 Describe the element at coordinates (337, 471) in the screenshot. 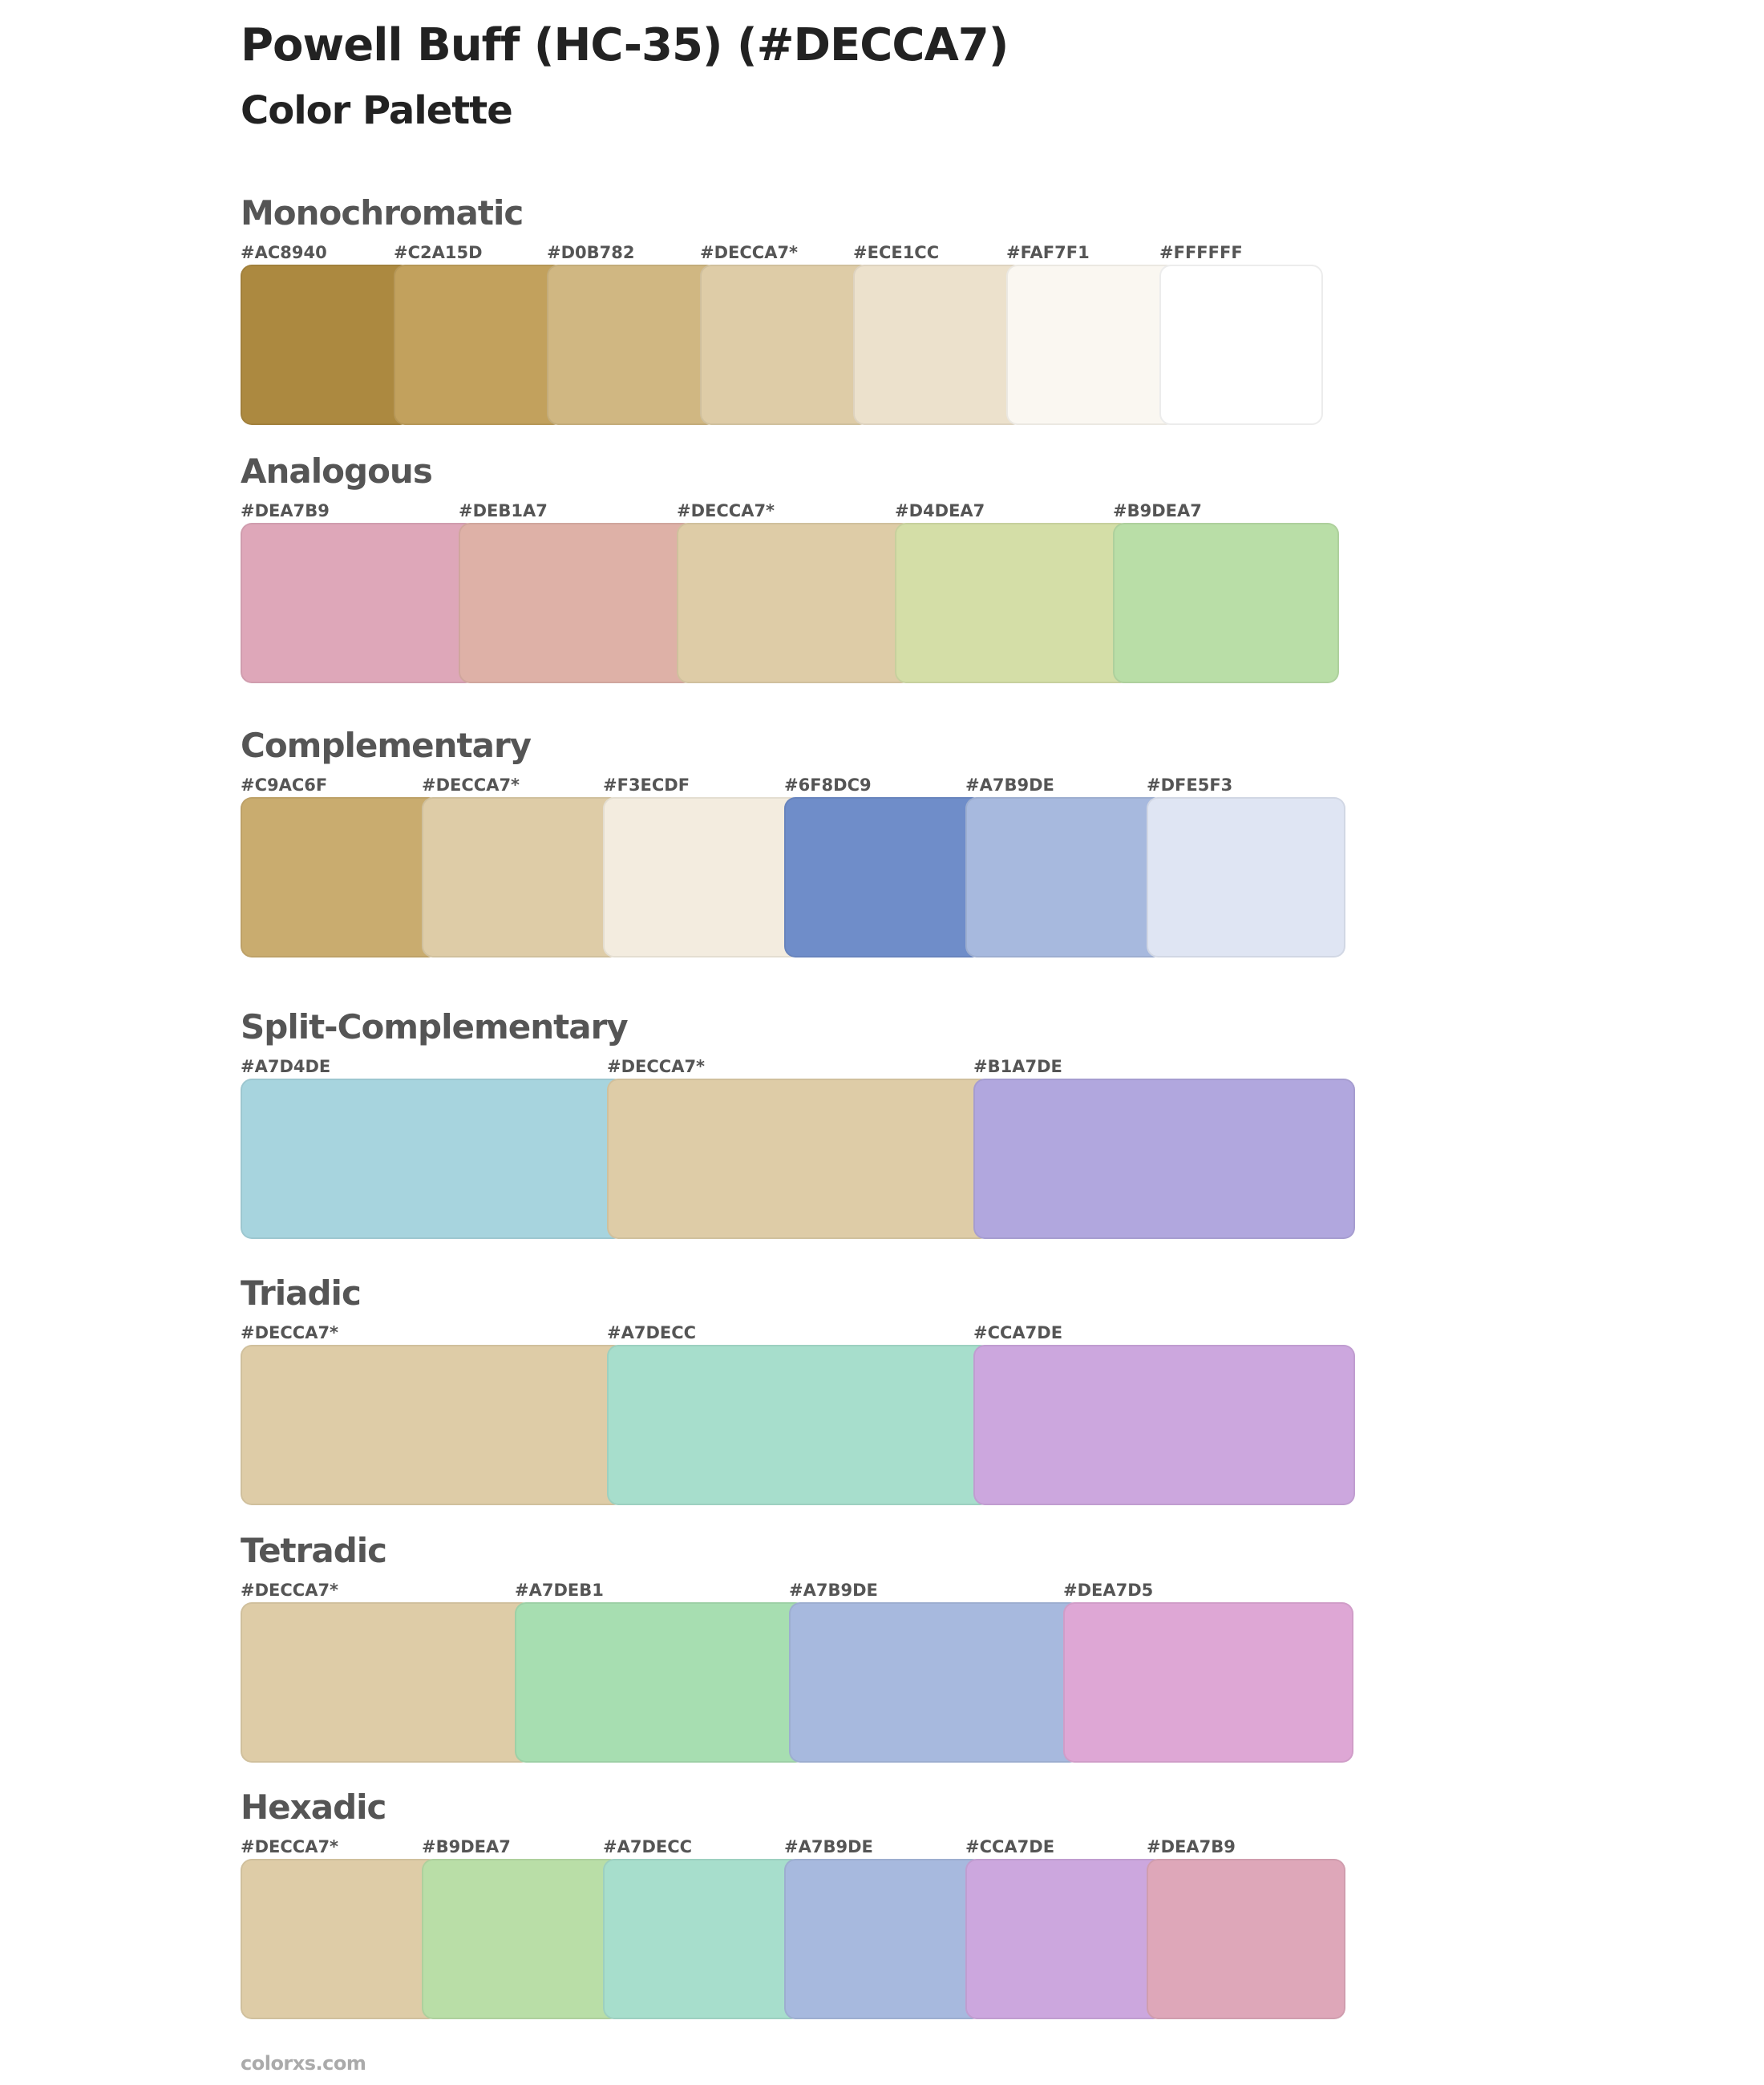

I see `section-heading-analogous: Analogous` at that location.